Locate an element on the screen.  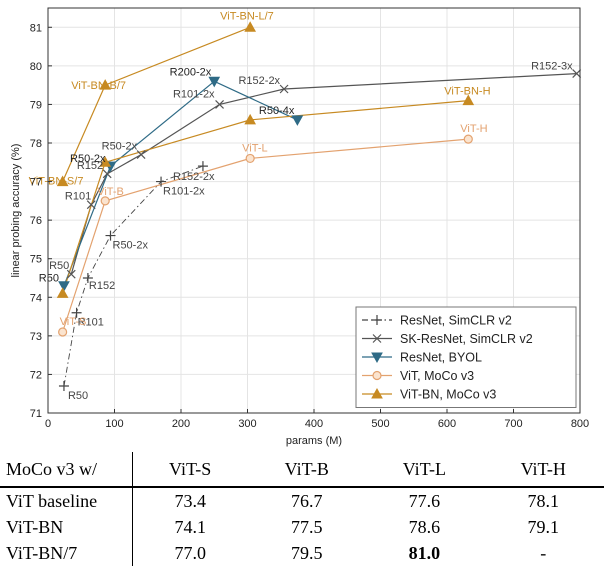
table-cell: 77.0 is located at coordinates (190, 552).